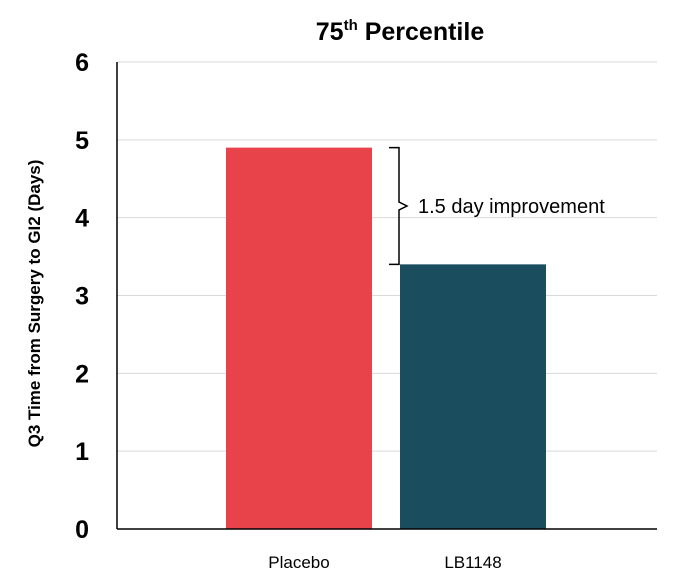 This screenshot has height=578, width=681. I want to click on y-axis-label: Q3 Time from Surgery to GI2 (Days), so click(34, 304).